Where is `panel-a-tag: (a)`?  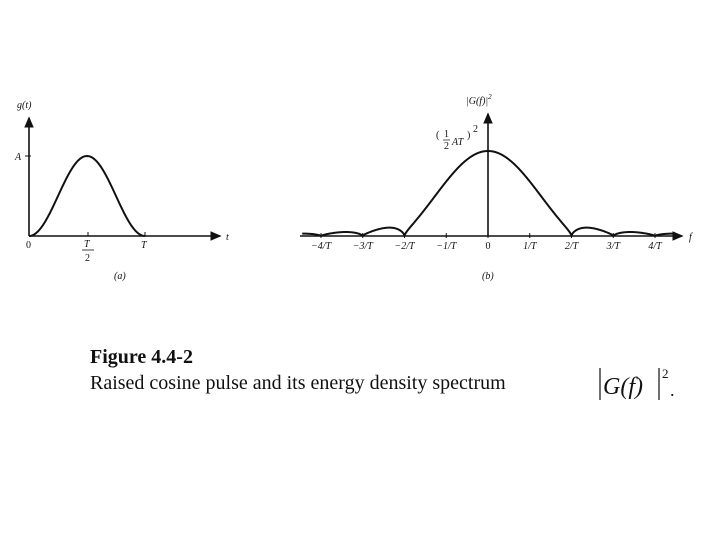
panel-a-tag: (a) is located at coordinates (120, 276).